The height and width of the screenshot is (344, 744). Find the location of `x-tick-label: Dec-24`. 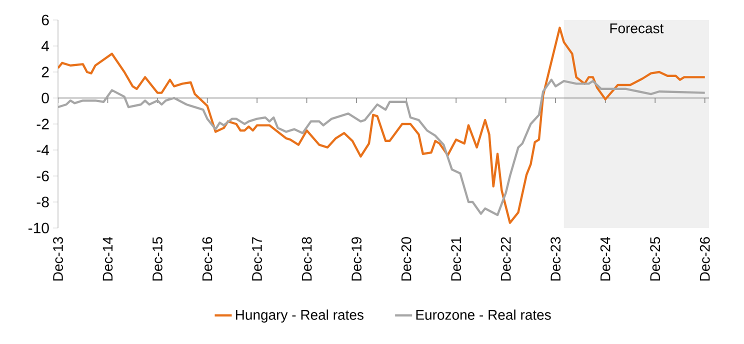

x-tick-label: Dec-24 is located at coordinates (605, 258).